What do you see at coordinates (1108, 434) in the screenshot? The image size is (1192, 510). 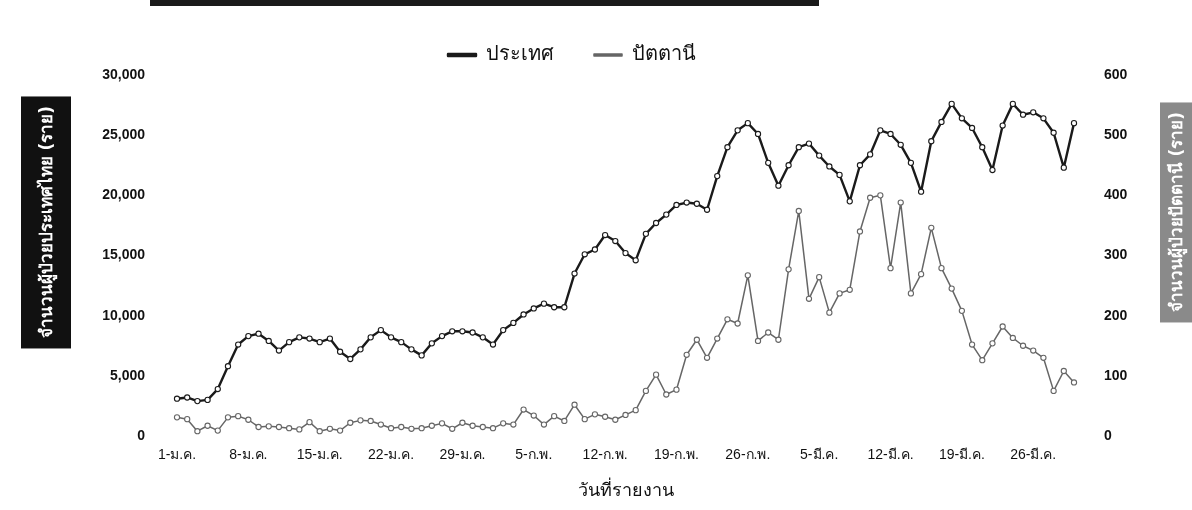 I see `y2-tick-label: 0` at bounding box center [1108, 434].